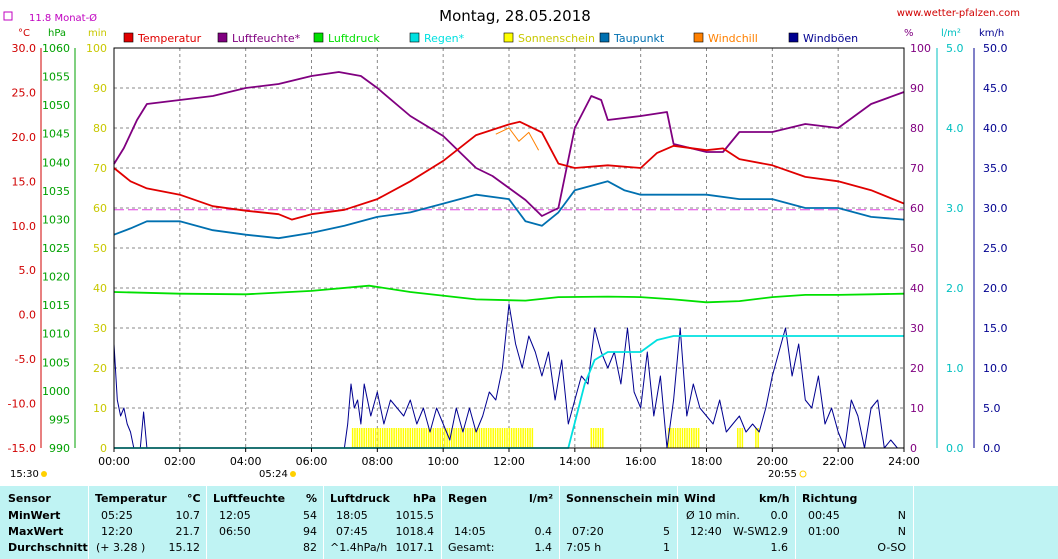  I want to click on max-wind-time: 12:40, so click(706, 531).